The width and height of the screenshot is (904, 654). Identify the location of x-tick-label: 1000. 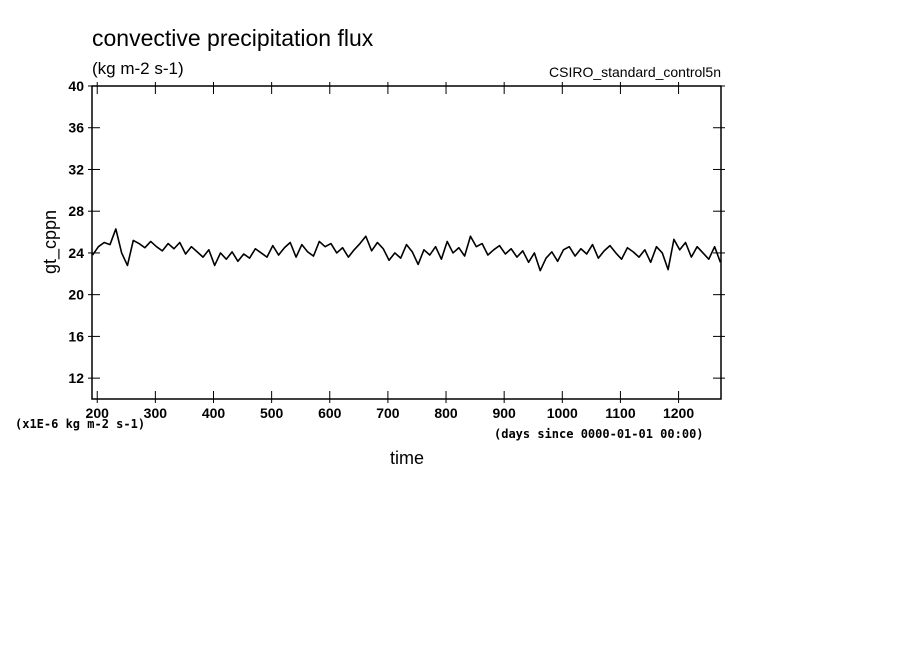
(562, 413).